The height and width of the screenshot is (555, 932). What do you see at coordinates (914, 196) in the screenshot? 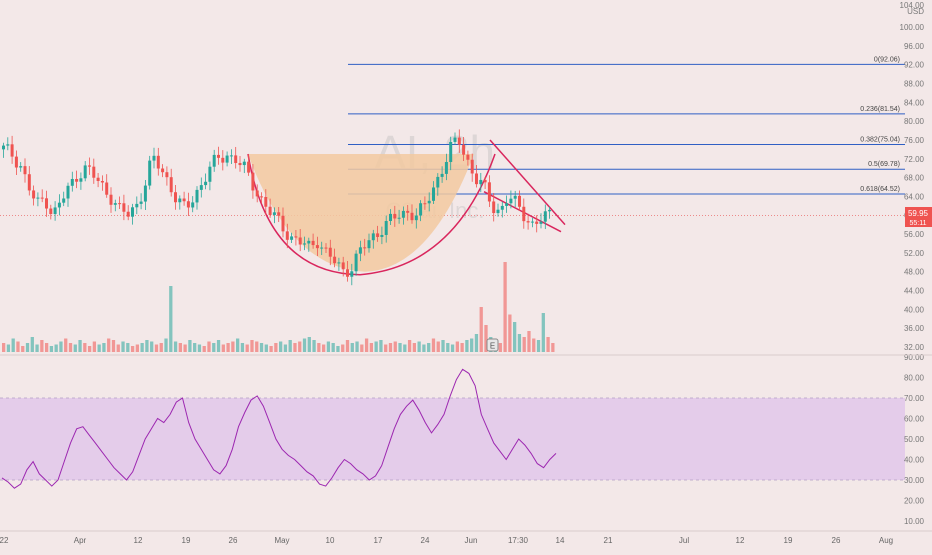
I see `price-tick-label: 64.00` at bounding box center [914, 196].